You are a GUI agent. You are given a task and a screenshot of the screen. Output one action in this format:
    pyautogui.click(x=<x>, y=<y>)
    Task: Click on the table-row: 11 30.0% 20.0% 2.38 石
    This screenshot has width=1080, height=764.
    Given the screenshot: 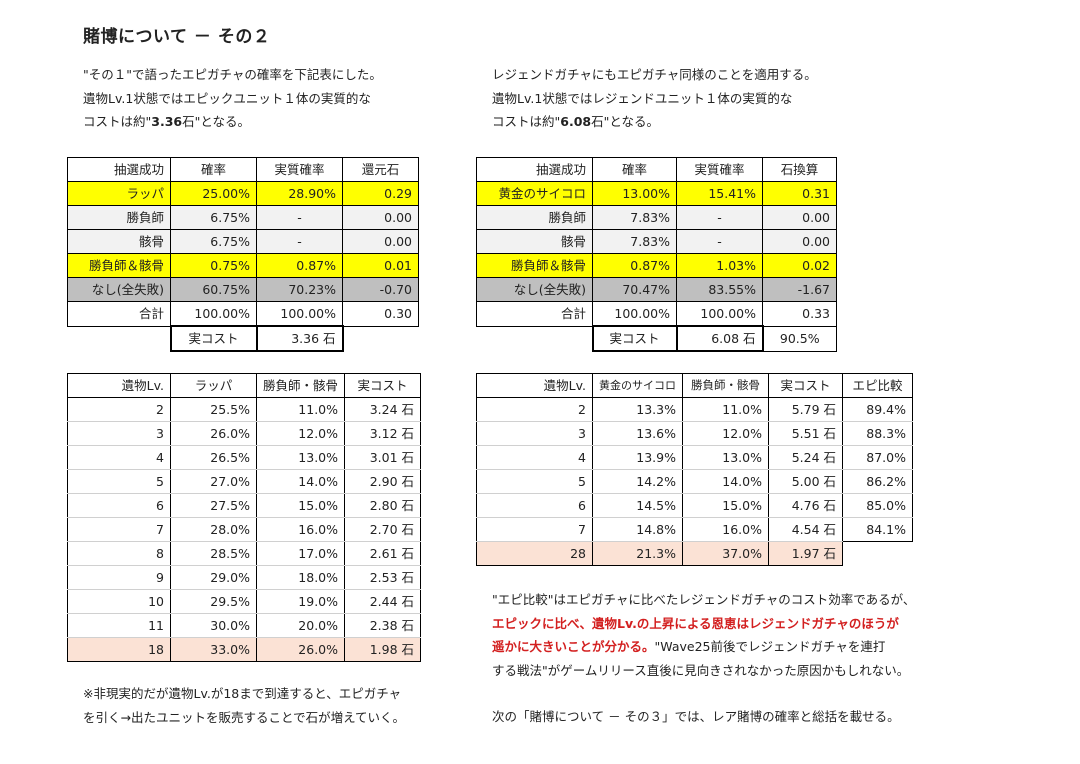 What is the action you would take?
    pyautogui.click(x=244, y=625)
    